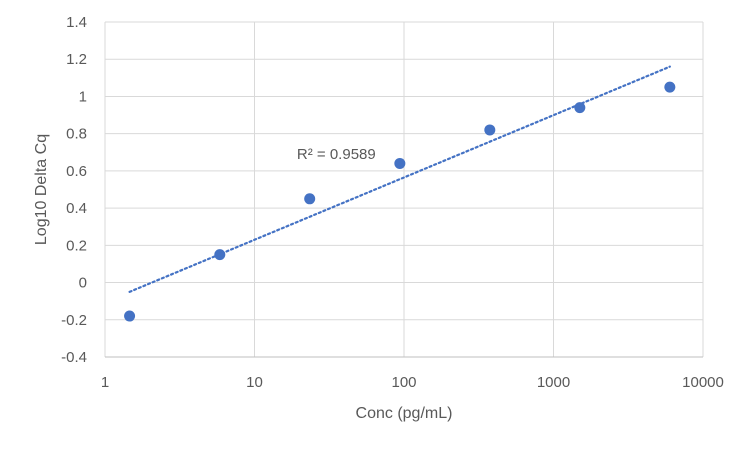 The image size is (750, 450). What do you see at coordinates (553, 382) in the screenshot?
I see `x-tick-label: 1000` at bounding box center [553, 382].